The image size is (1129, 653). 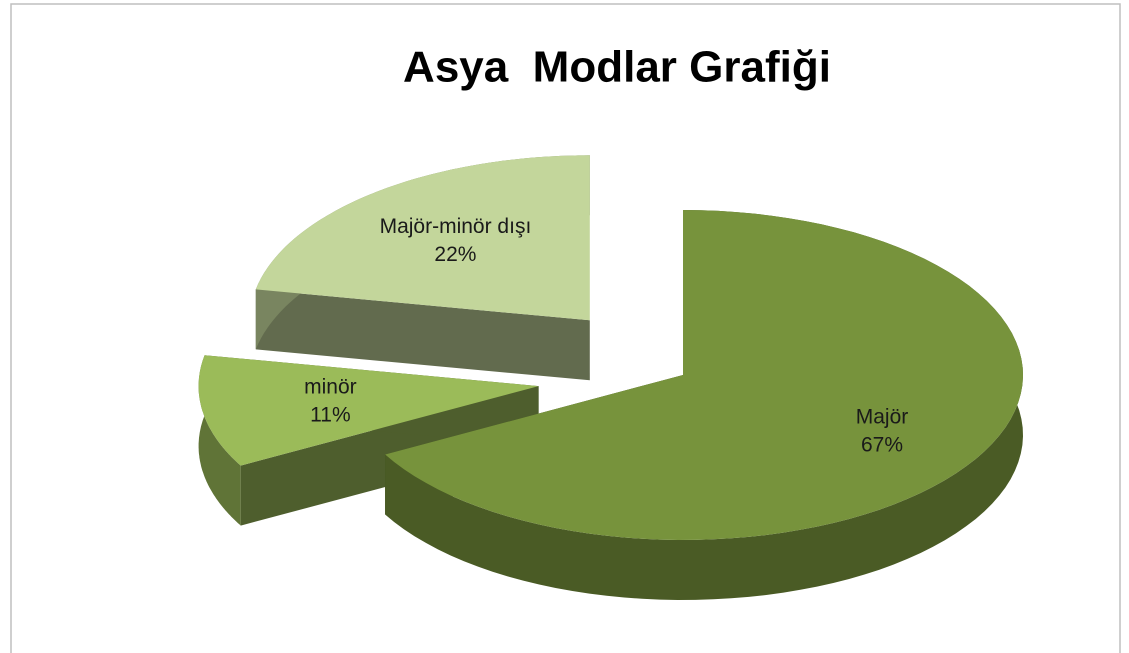 What do you see at coordinates (330, 415) in the screenshot?
I see `data-label-value: 11%` at bounding box center [330, 415].